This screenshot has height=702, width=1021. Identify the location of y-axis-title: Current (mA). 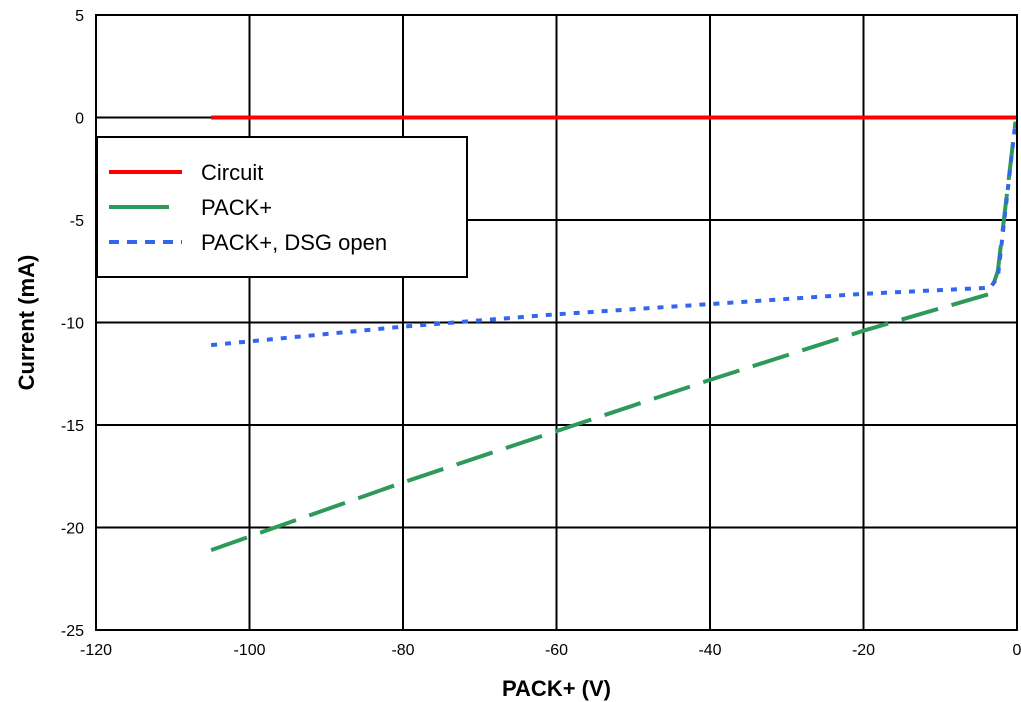
(26, 323).